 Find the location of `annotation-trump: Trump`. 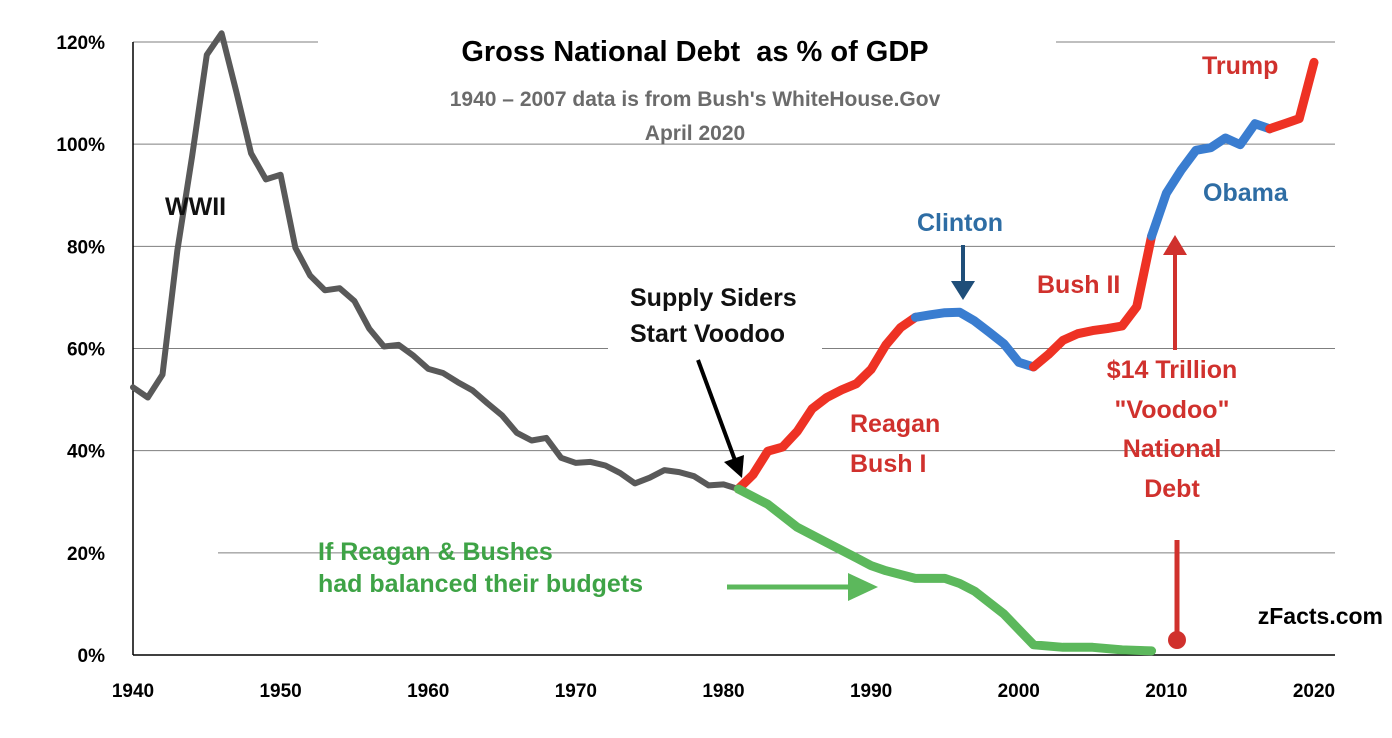

annotation-trump: Trump is located at coordinates (1240, 66).